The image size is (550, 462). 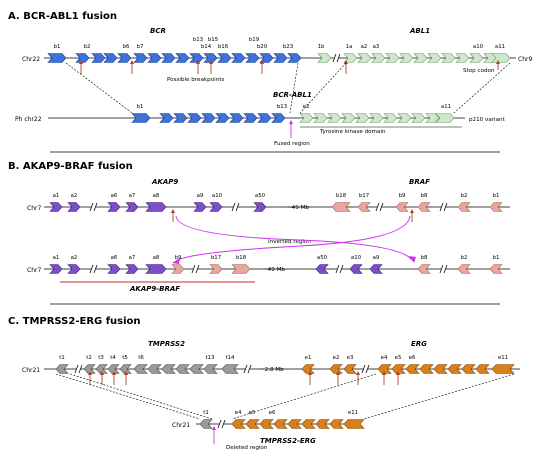 I want to click on fused-akap-a6, so click(x=114, y=269).